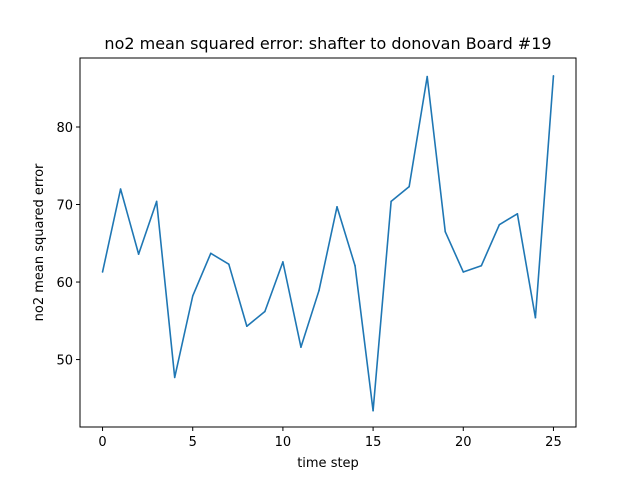 The image size is (640, 480). Describe the element at coordinates (193, 442) in the screenshot. I see `x-tick-label: 5` at that location.